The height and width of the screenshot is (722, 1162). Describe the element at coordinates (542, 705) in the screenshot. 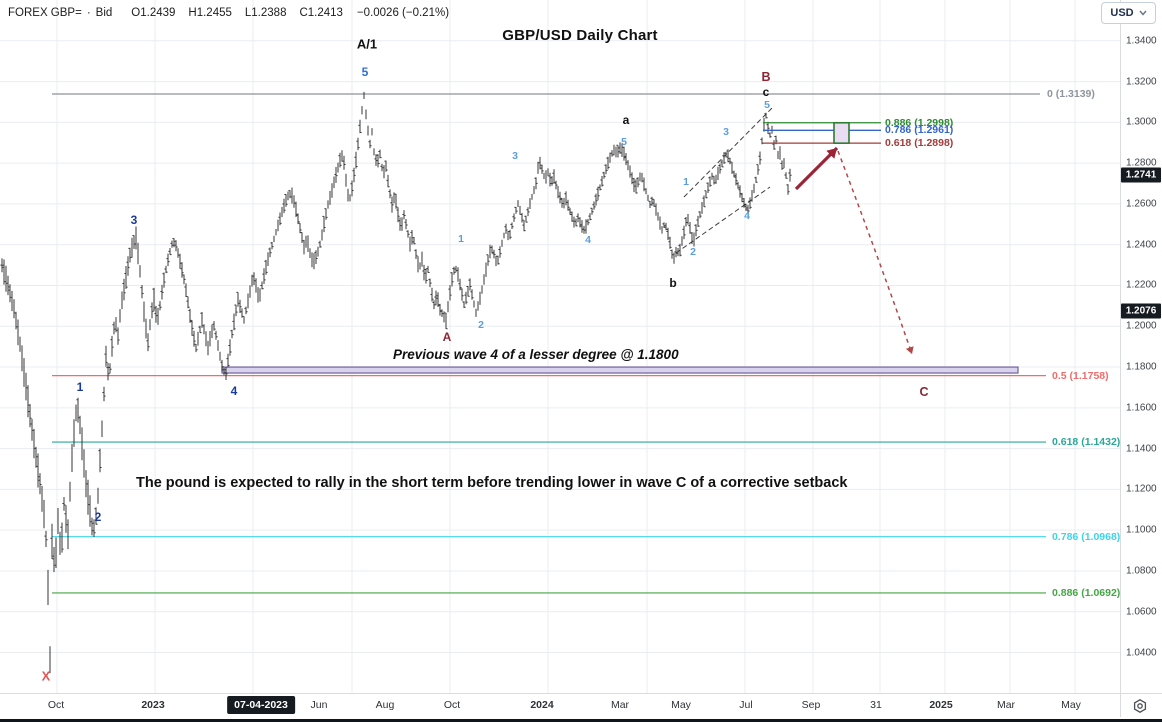

I see `time-tick: 2024` at that location.